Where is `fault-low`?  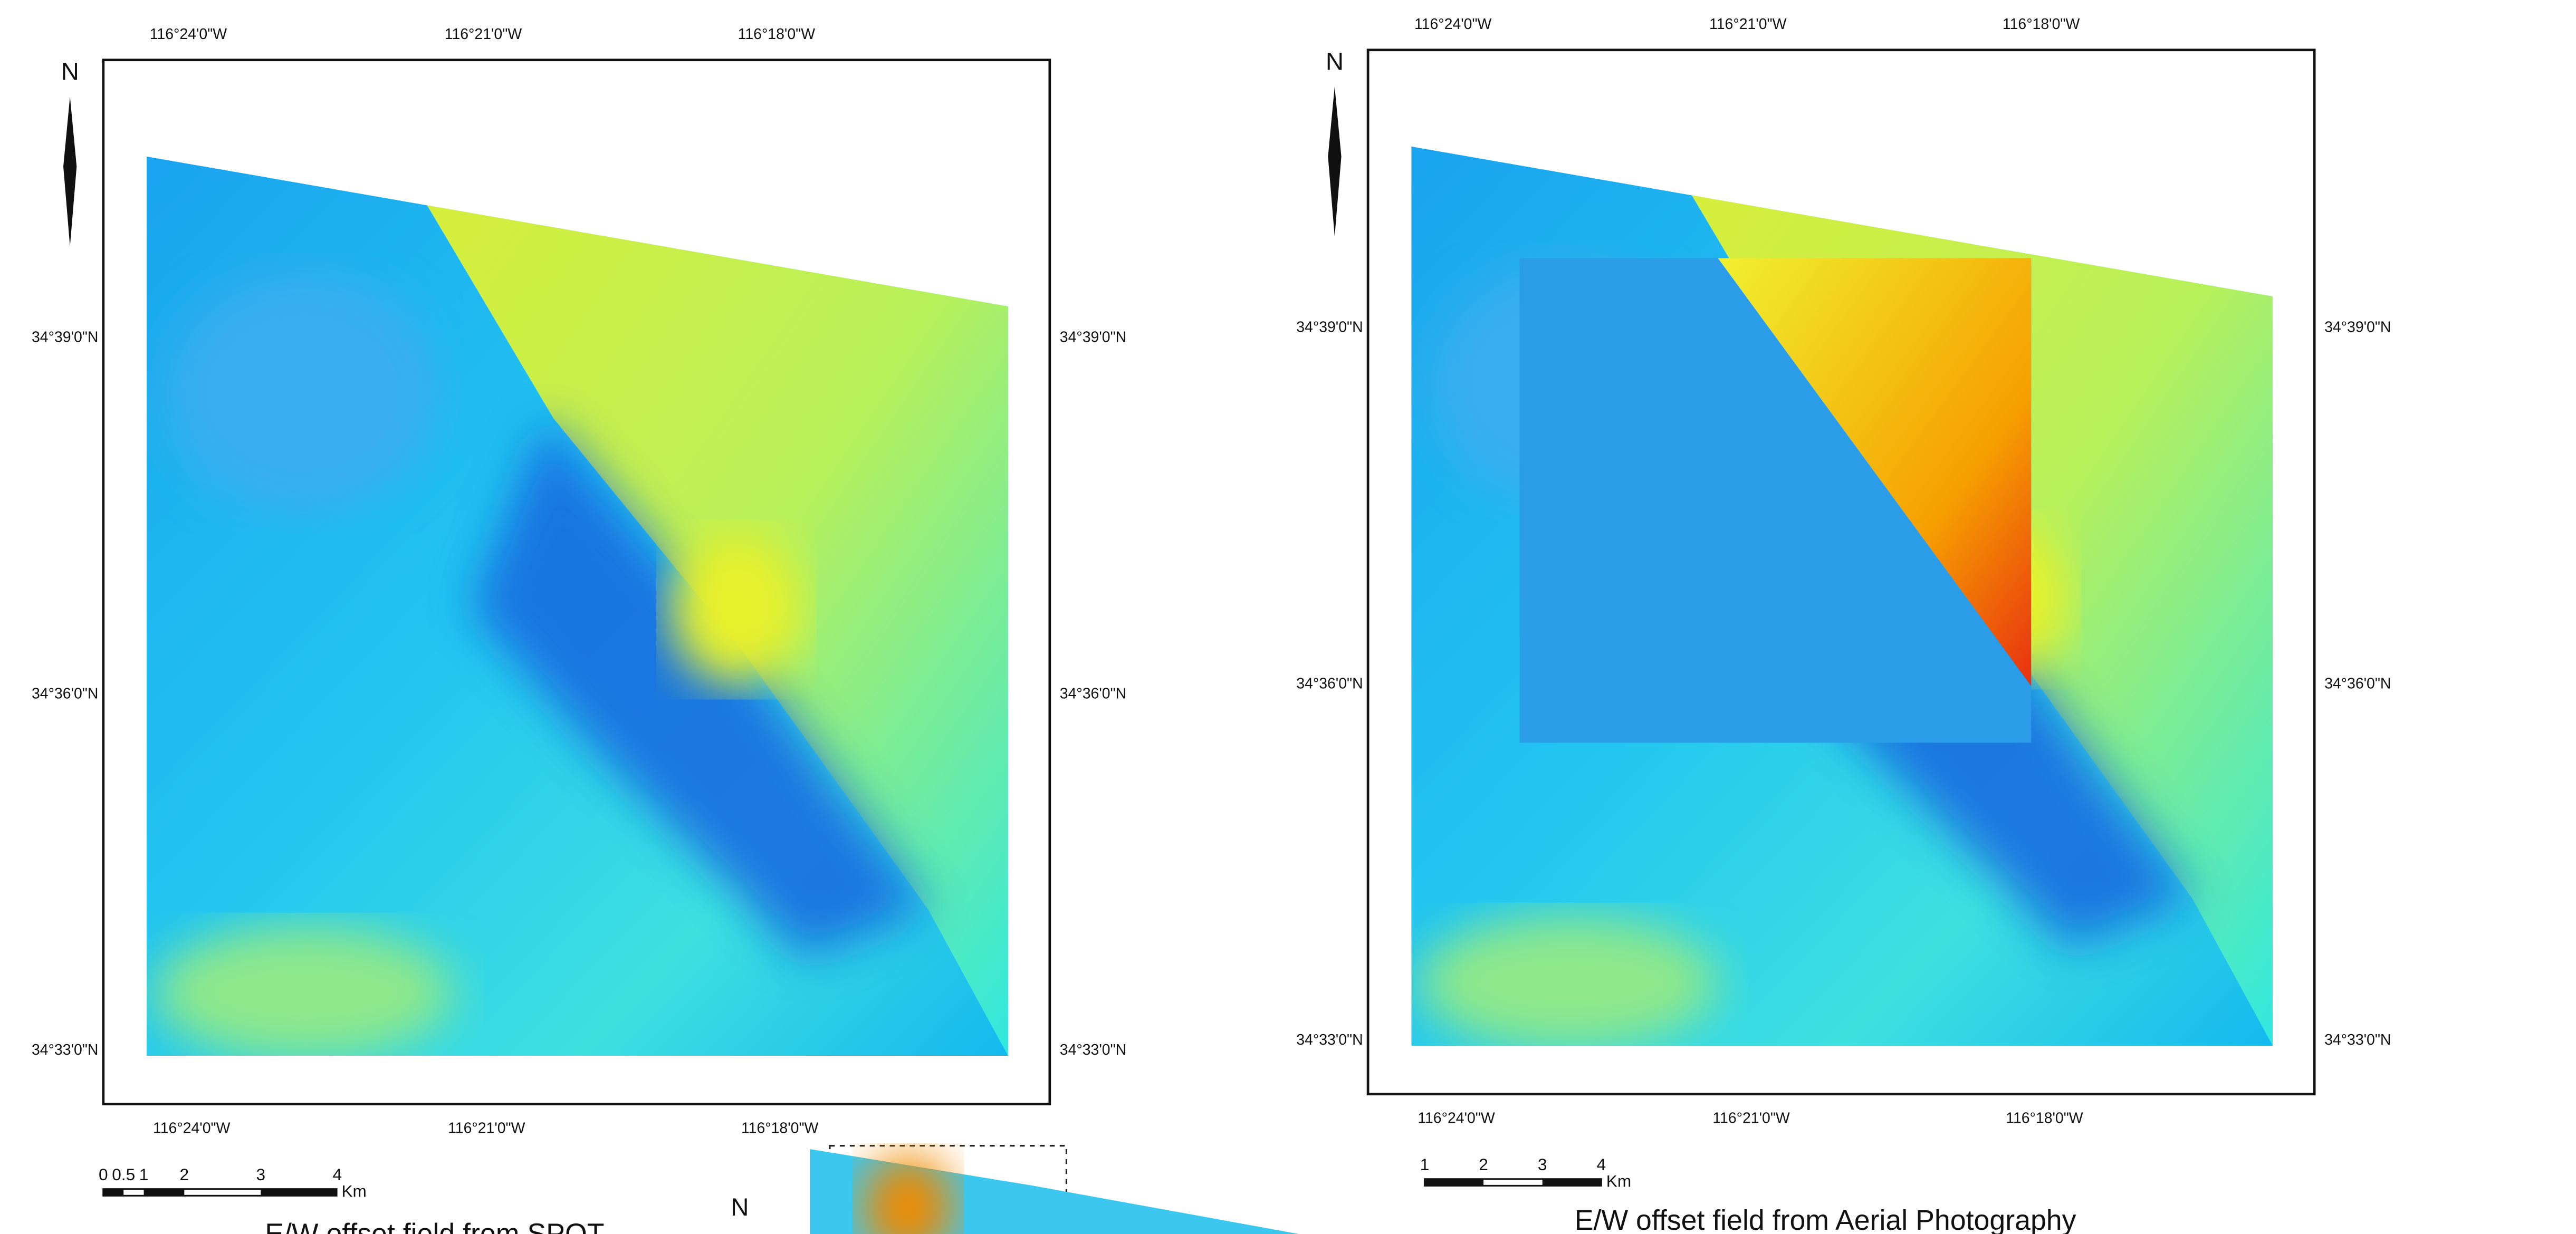 fault-low is located at coordinates (699, 688).